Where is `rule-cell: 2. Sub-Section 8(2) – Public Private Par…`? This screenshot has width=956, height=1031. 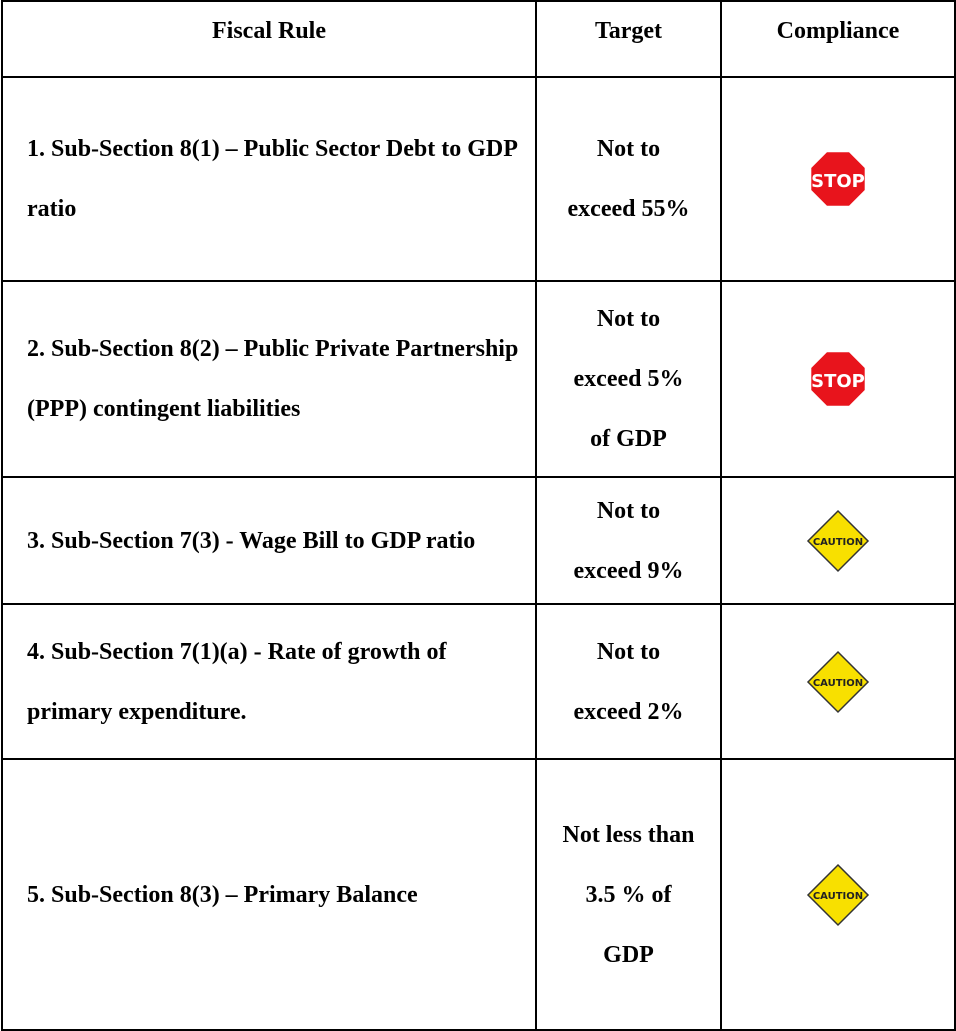 rule-cell: 2. Sub-Section 8(2) – Public Private Par… is located at coordinates (269, 379).